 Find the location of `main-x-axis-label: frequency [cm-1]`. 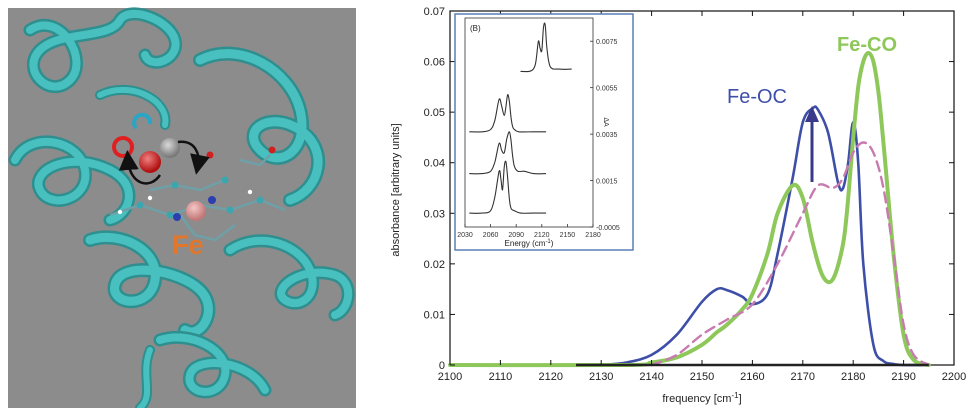

main-x-axis-label: frequency [cm-1] is located at coordinates (701, 398).